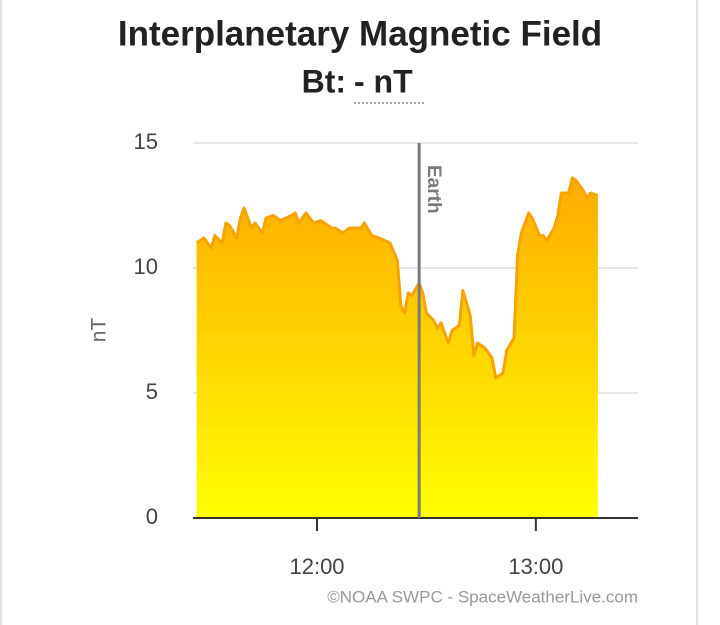 This screenshot has height=625, width=720. I want to click on x-tick-label: 12:00, so click(316, 566).